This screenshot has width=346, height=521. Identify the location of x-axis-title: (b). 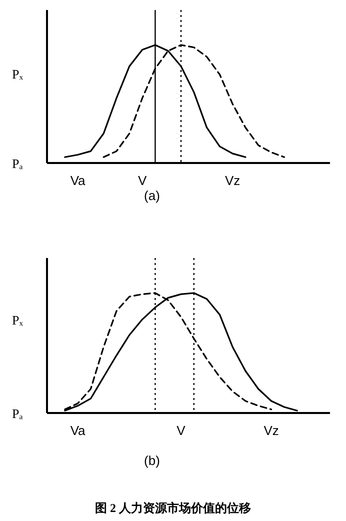
(152, 460).